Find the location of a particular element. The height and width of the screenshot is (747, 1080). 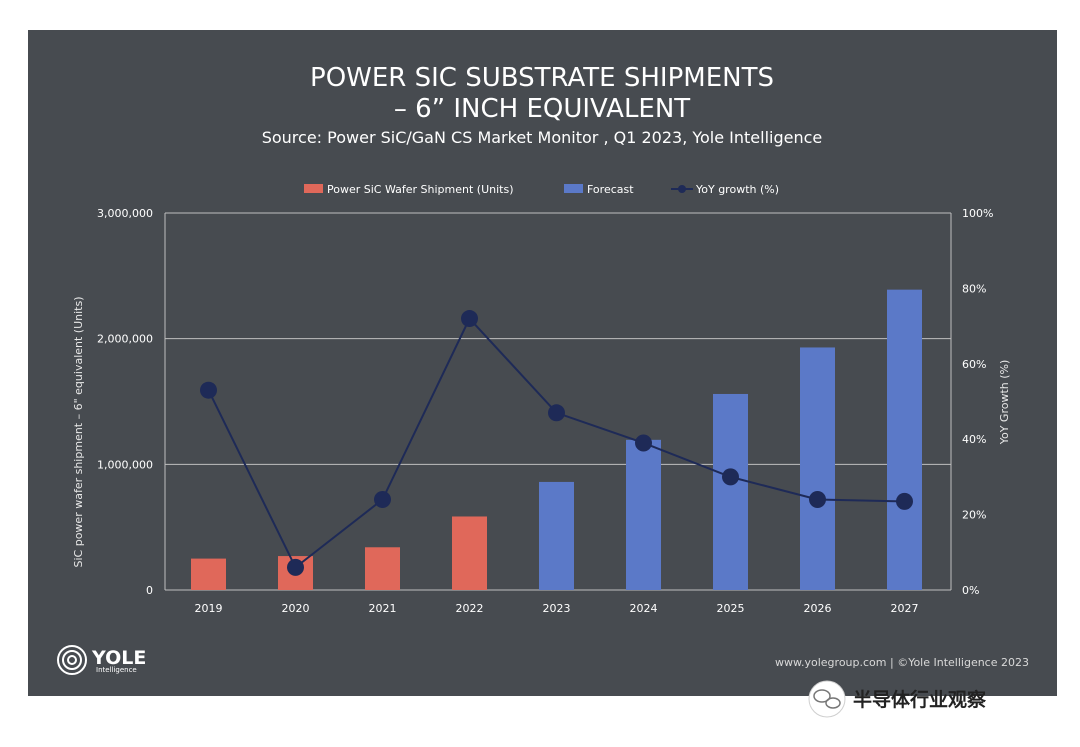

x-tick-label: 2020 is located at coordinates (296, 608).